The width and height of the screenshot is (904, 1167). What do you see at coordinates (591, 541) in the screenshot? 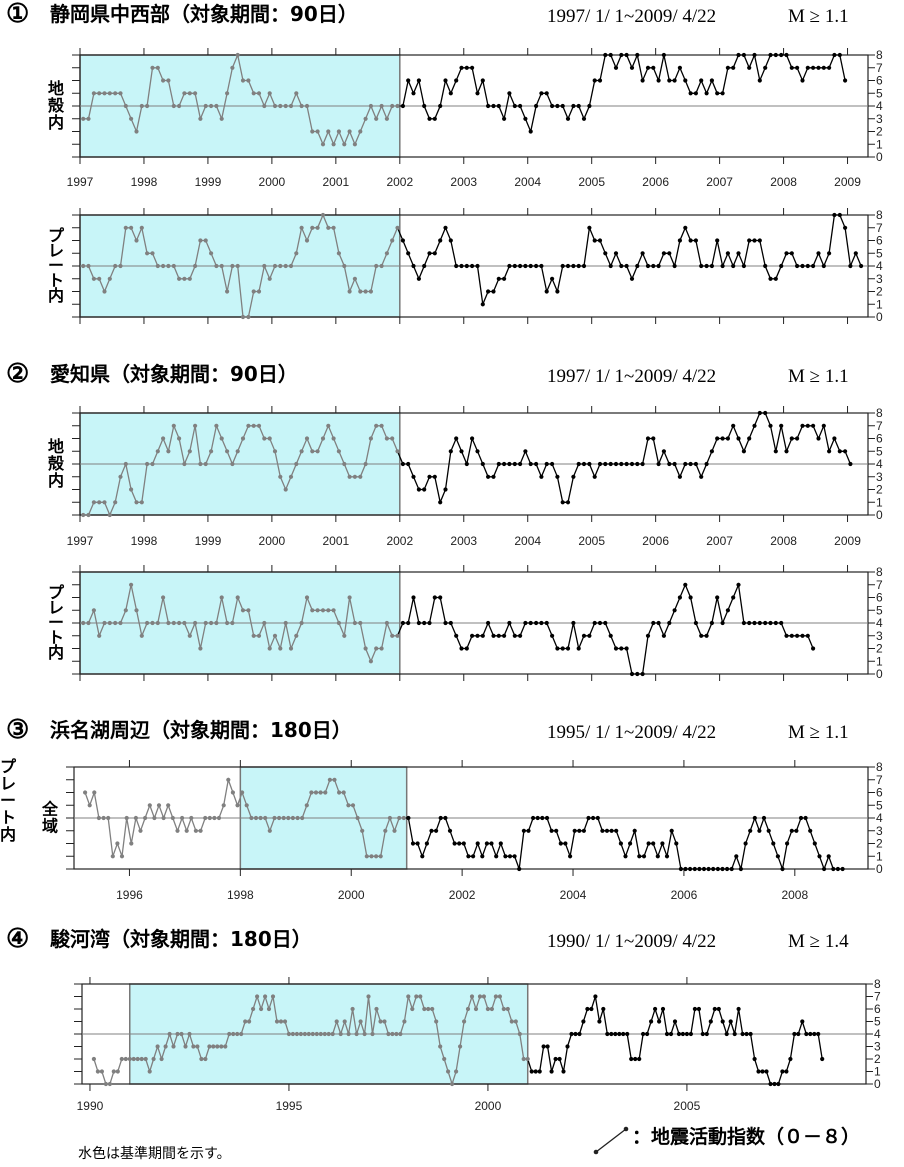
I see `x-tick-label: 2005` at bounding box center [591, 541].